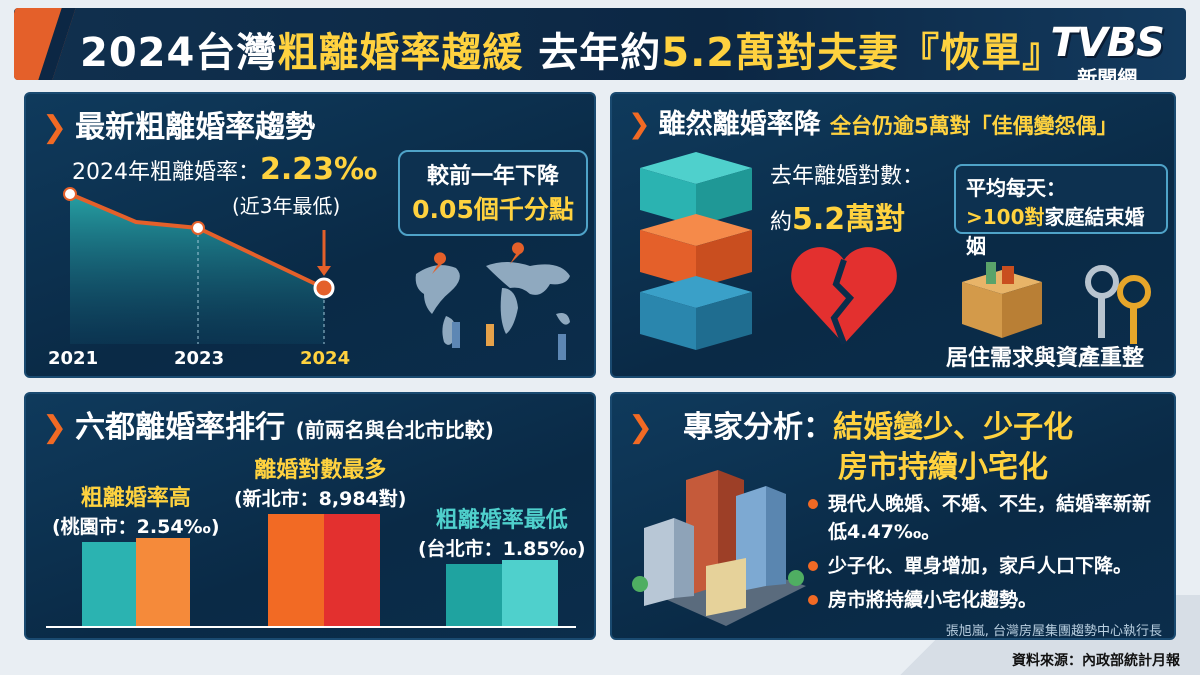 The image size is (1200, 675). I want to click on rank-label-taoyuan: 粗離婚率高 (桃園市：2.54‰), so click(136, 509).